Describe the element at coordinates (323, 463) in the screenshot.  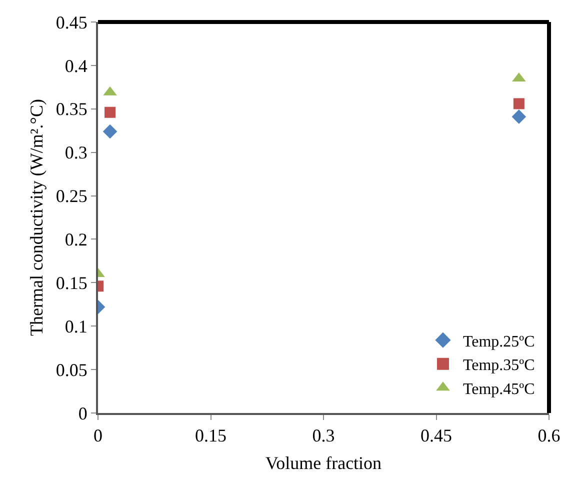
I see `x-axis-title: Volume fraction` at that location.